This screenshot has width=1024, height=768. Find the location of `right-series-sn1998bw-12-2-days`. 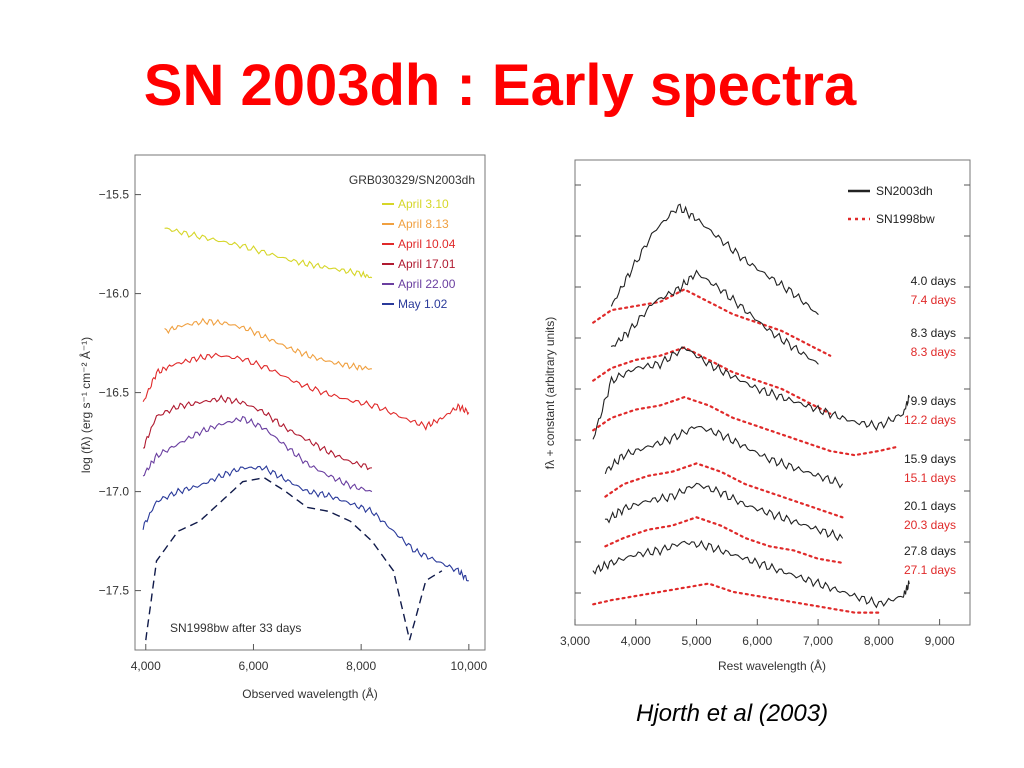

right-series-sn1998bw-12-2-days is located at coordinates (745, 426).